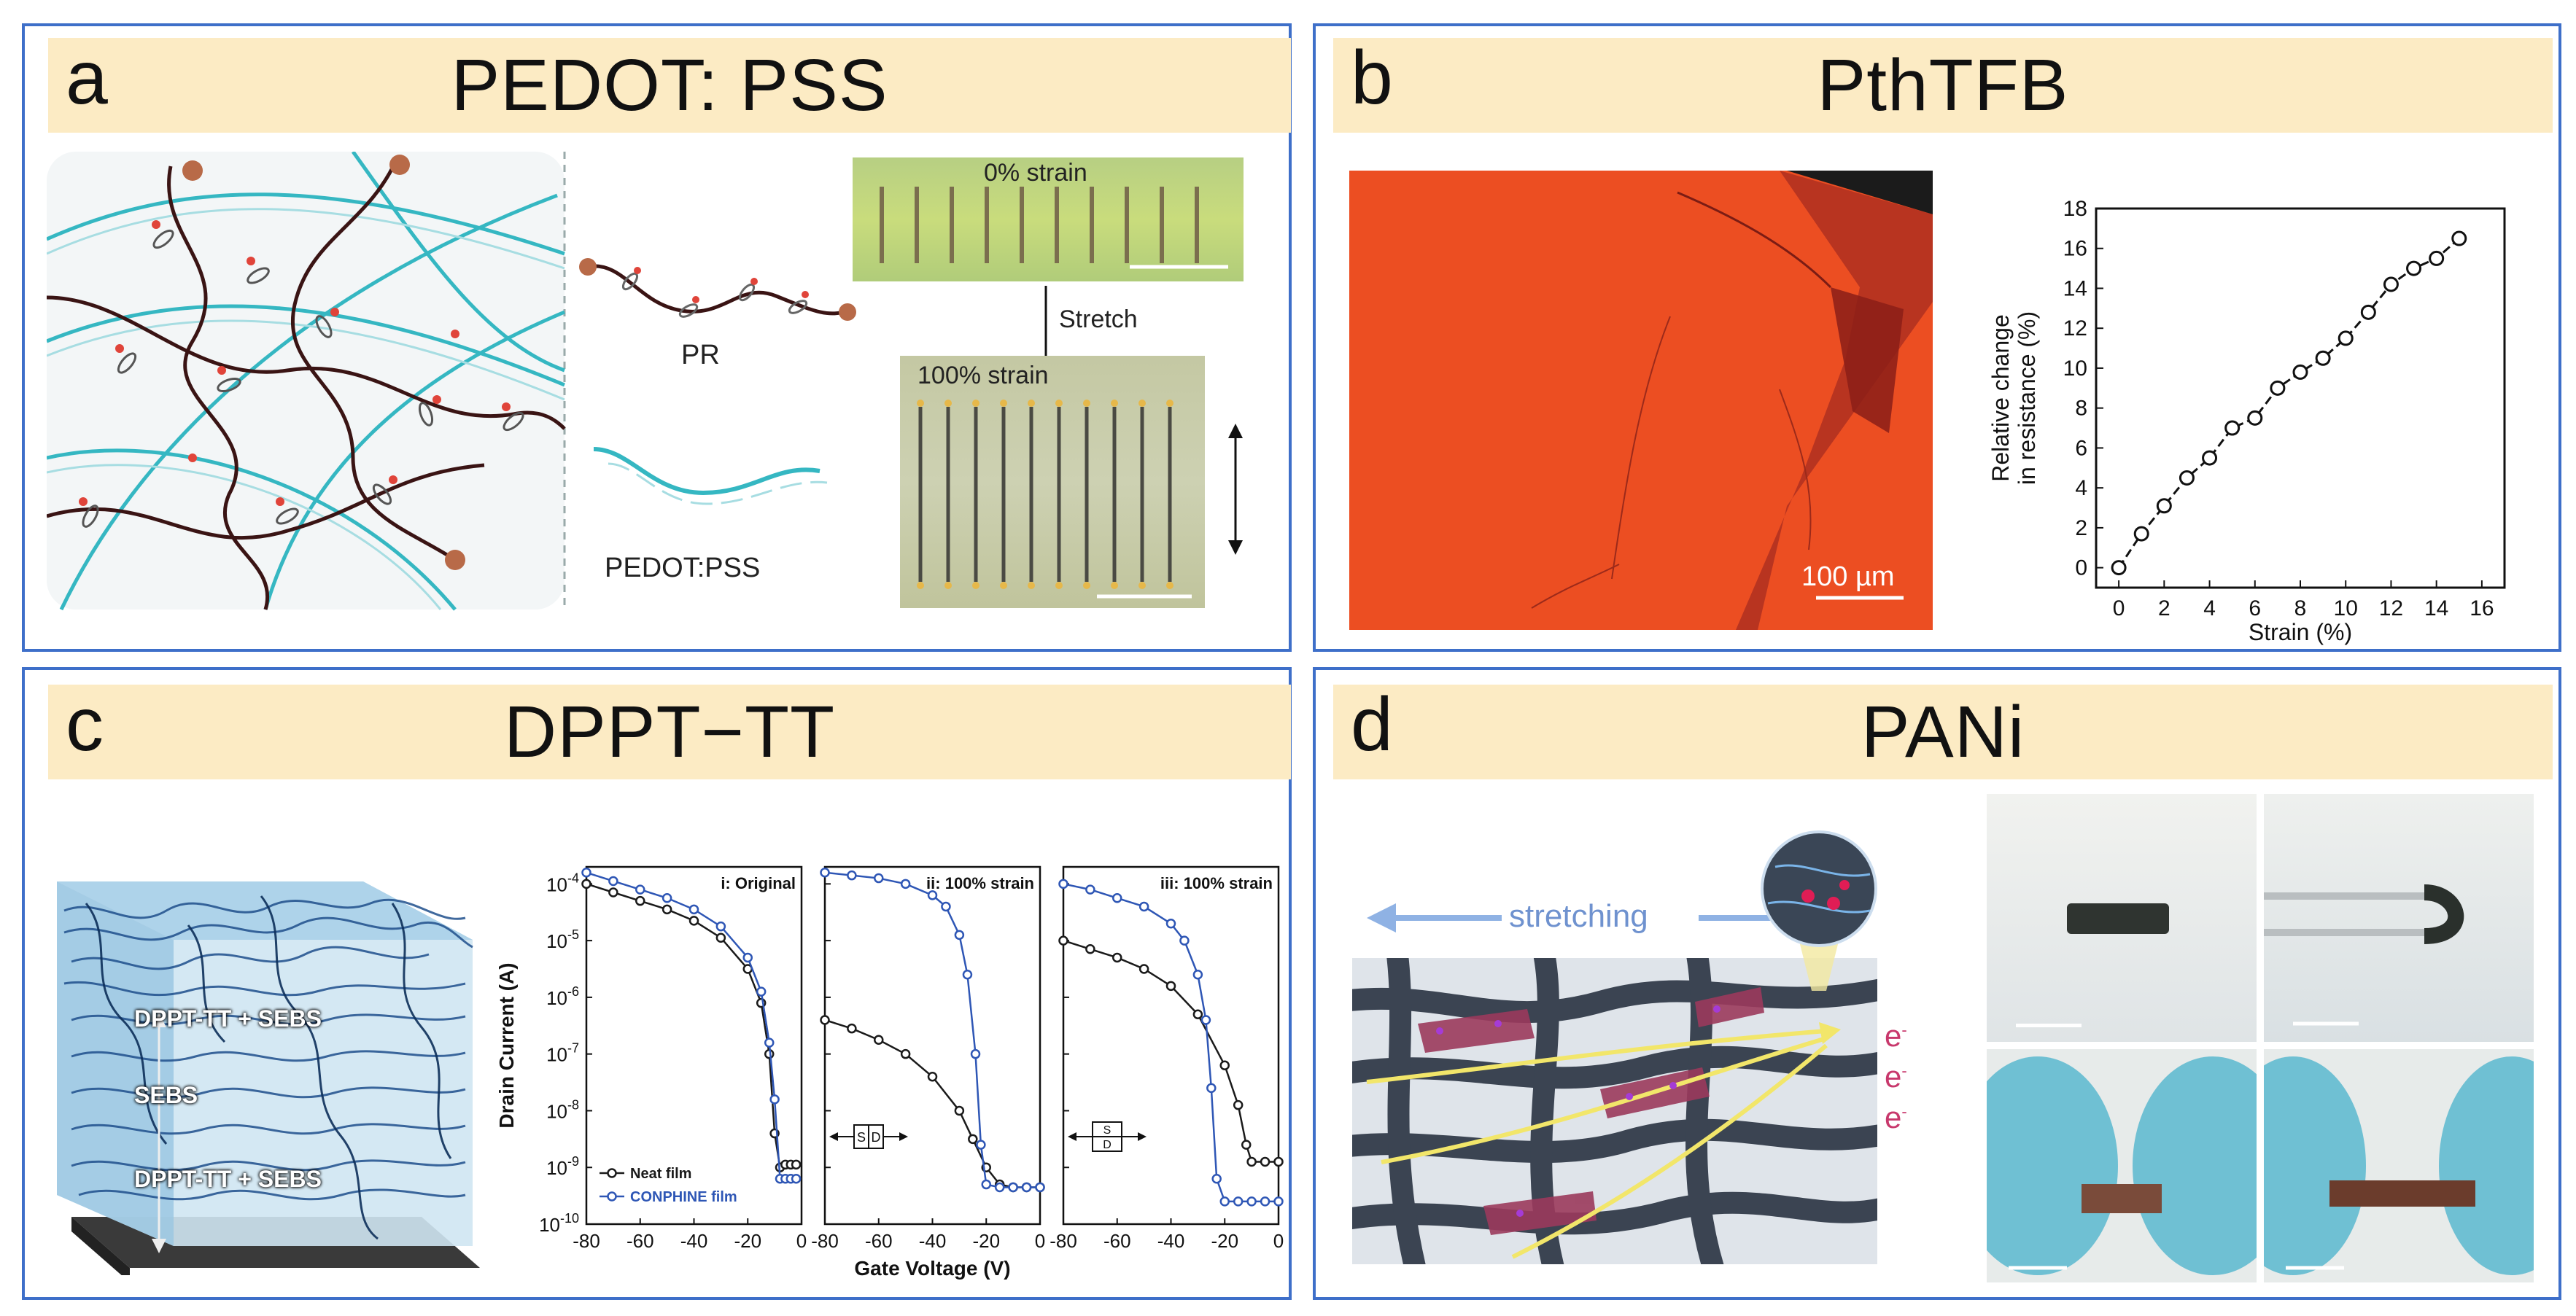 The image size is (2576, 1316). I want to click on pedot-pss-strand-icon, so click(711, 476).